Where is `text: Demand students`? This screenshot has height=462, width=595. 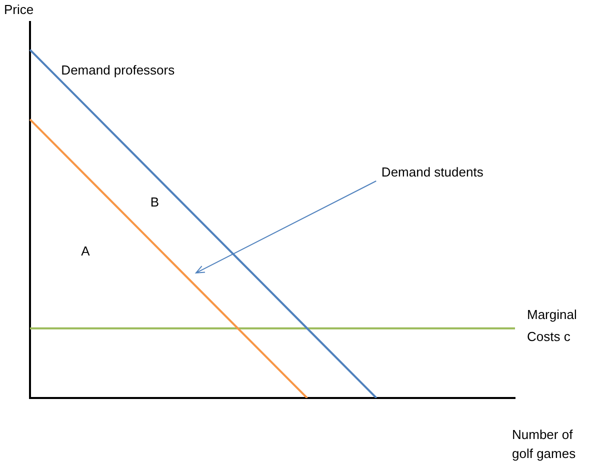
text: Demand students is located at coordinates (432, 172).